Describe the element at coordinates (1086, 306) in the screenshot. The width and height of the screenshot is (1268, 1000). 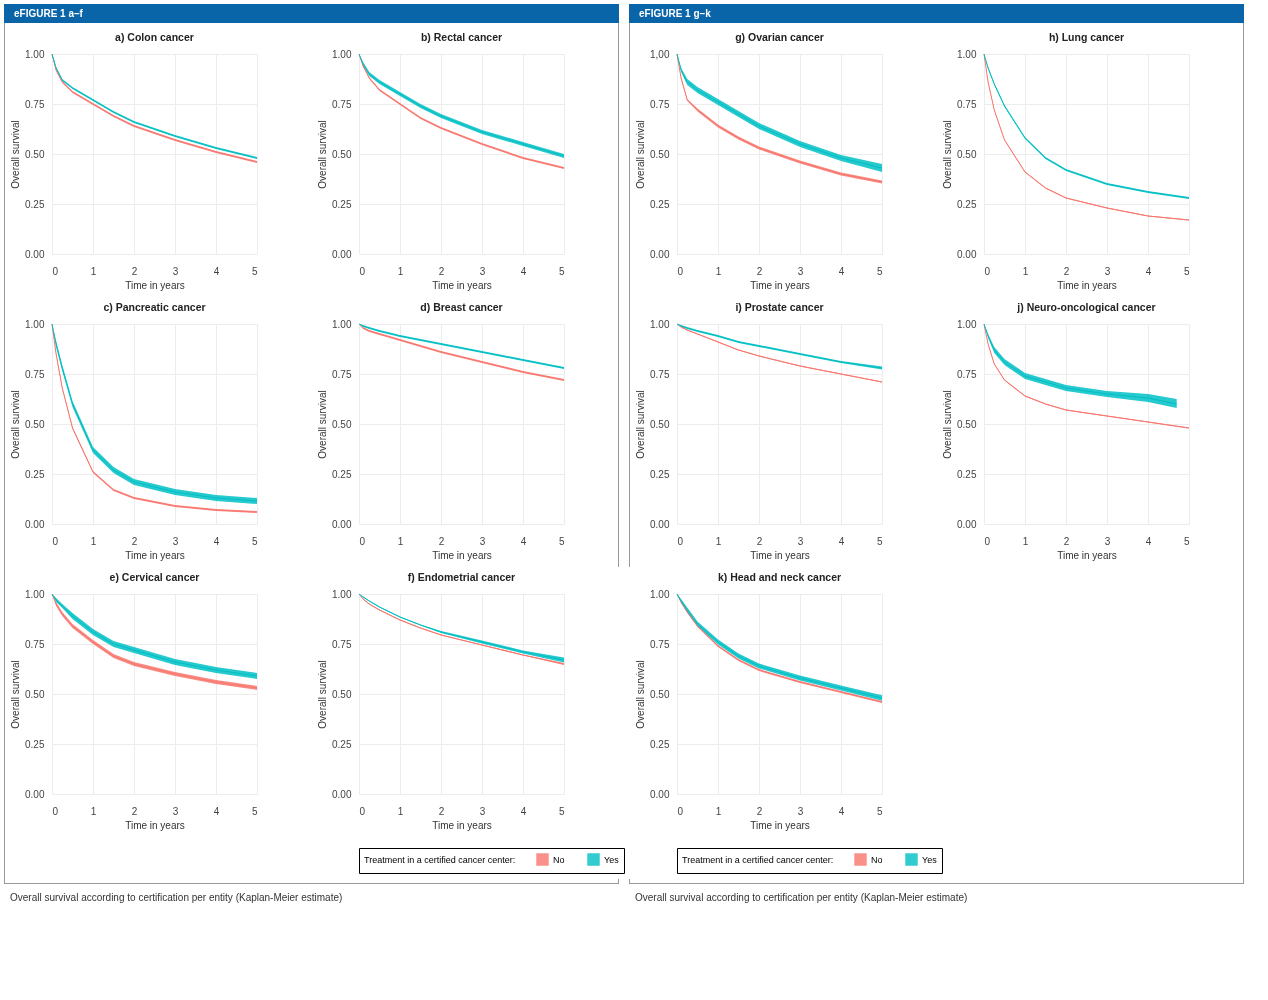
I see `chart-title: j) Neuro-oncological cancer` at that location.